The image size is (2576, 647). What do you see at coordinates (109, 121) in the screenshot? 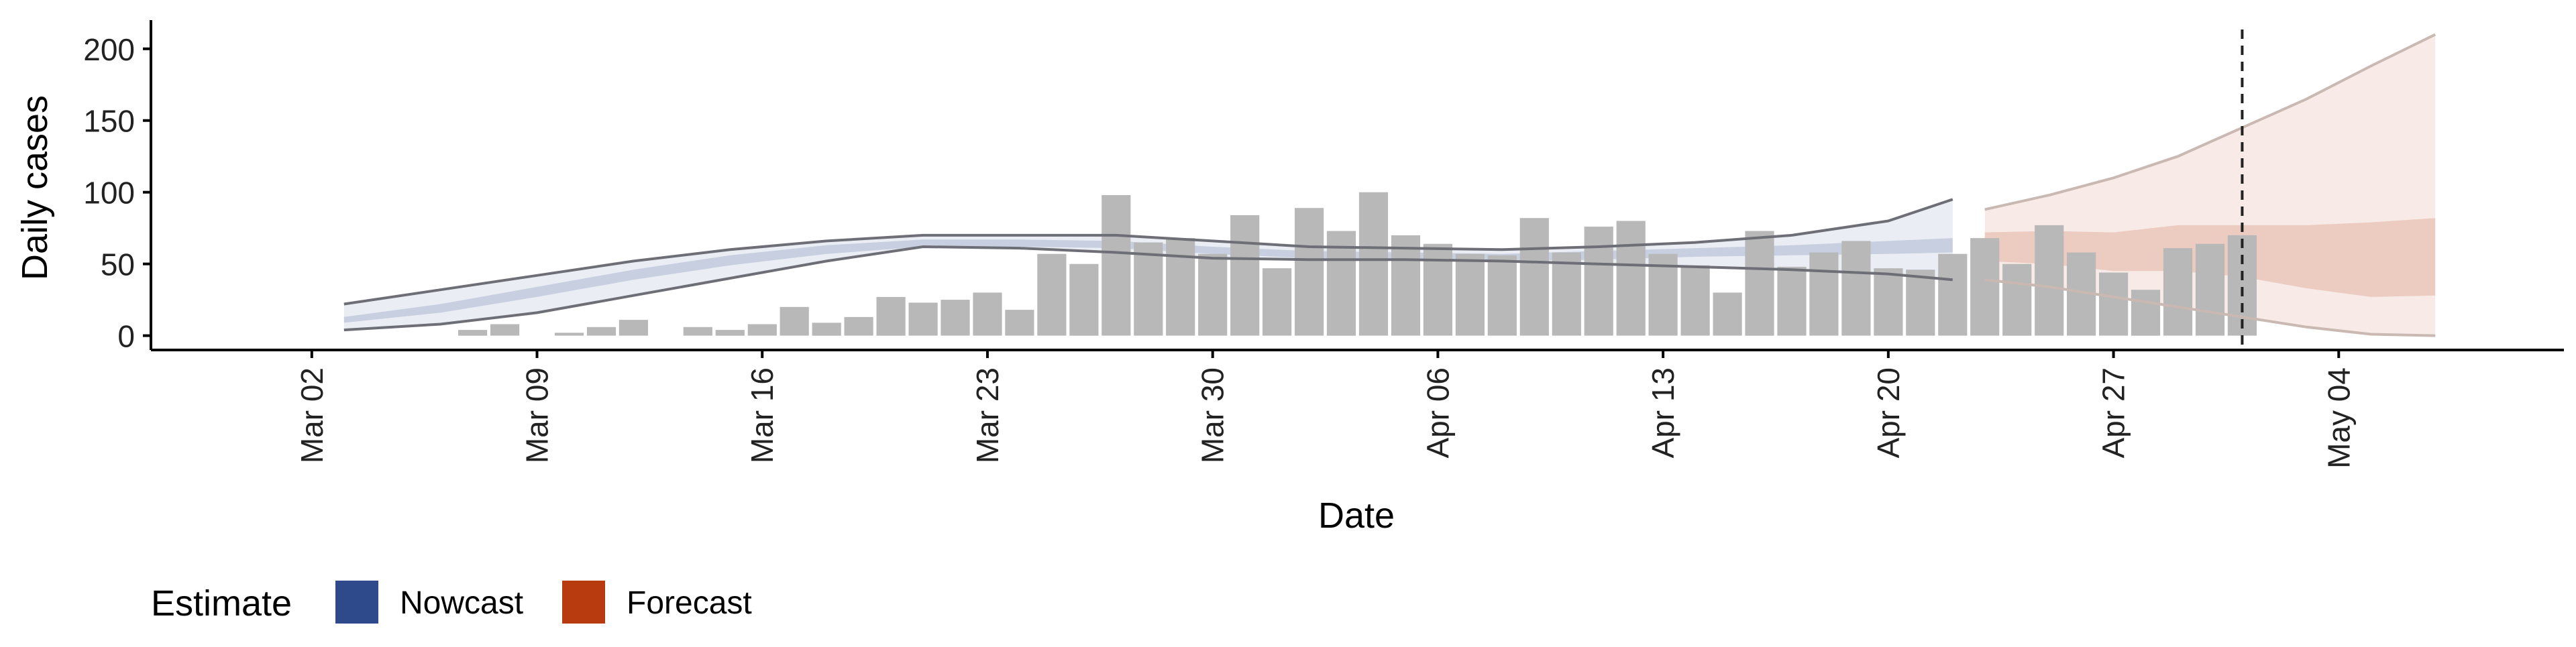
I see `y-tick-label: 150` at bounding box center [109, 121].